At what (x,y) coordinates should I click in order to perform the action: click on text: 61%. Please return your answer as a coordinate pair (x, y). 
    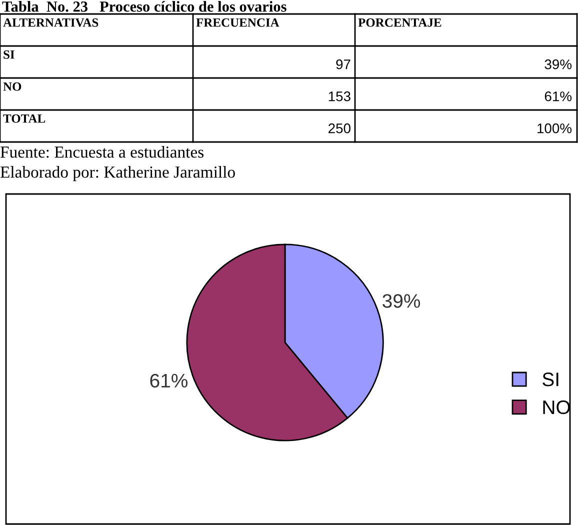
    Looking at the image, I should click on (558, 96).